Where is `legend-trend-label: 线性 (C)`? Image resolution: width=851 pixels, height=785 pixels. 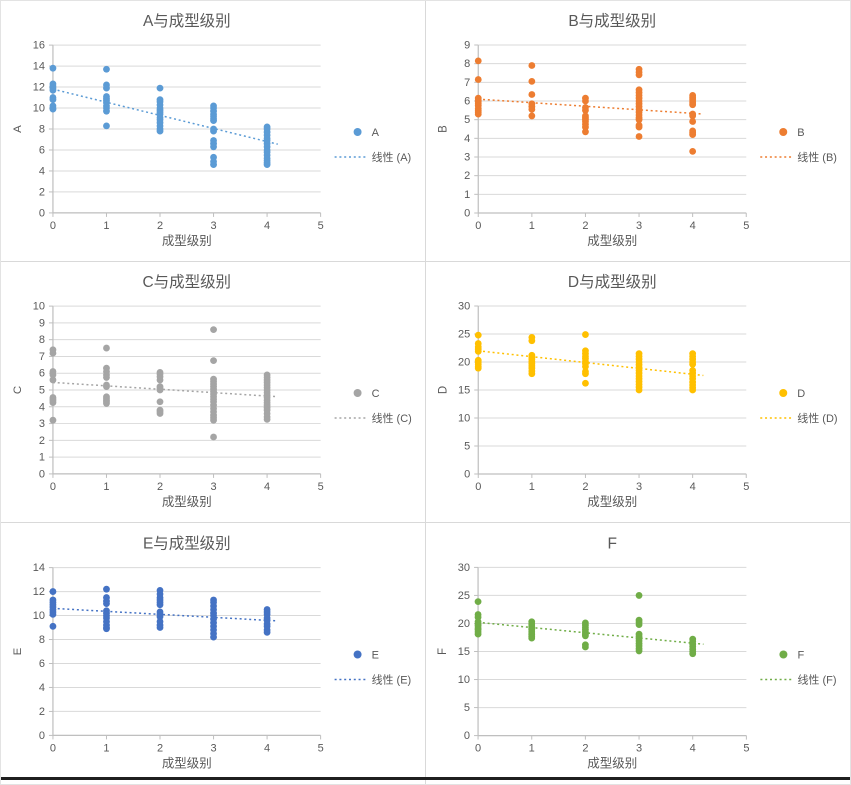
legend-trend-label: 线性 (C) is located at coordinates (392, 418).